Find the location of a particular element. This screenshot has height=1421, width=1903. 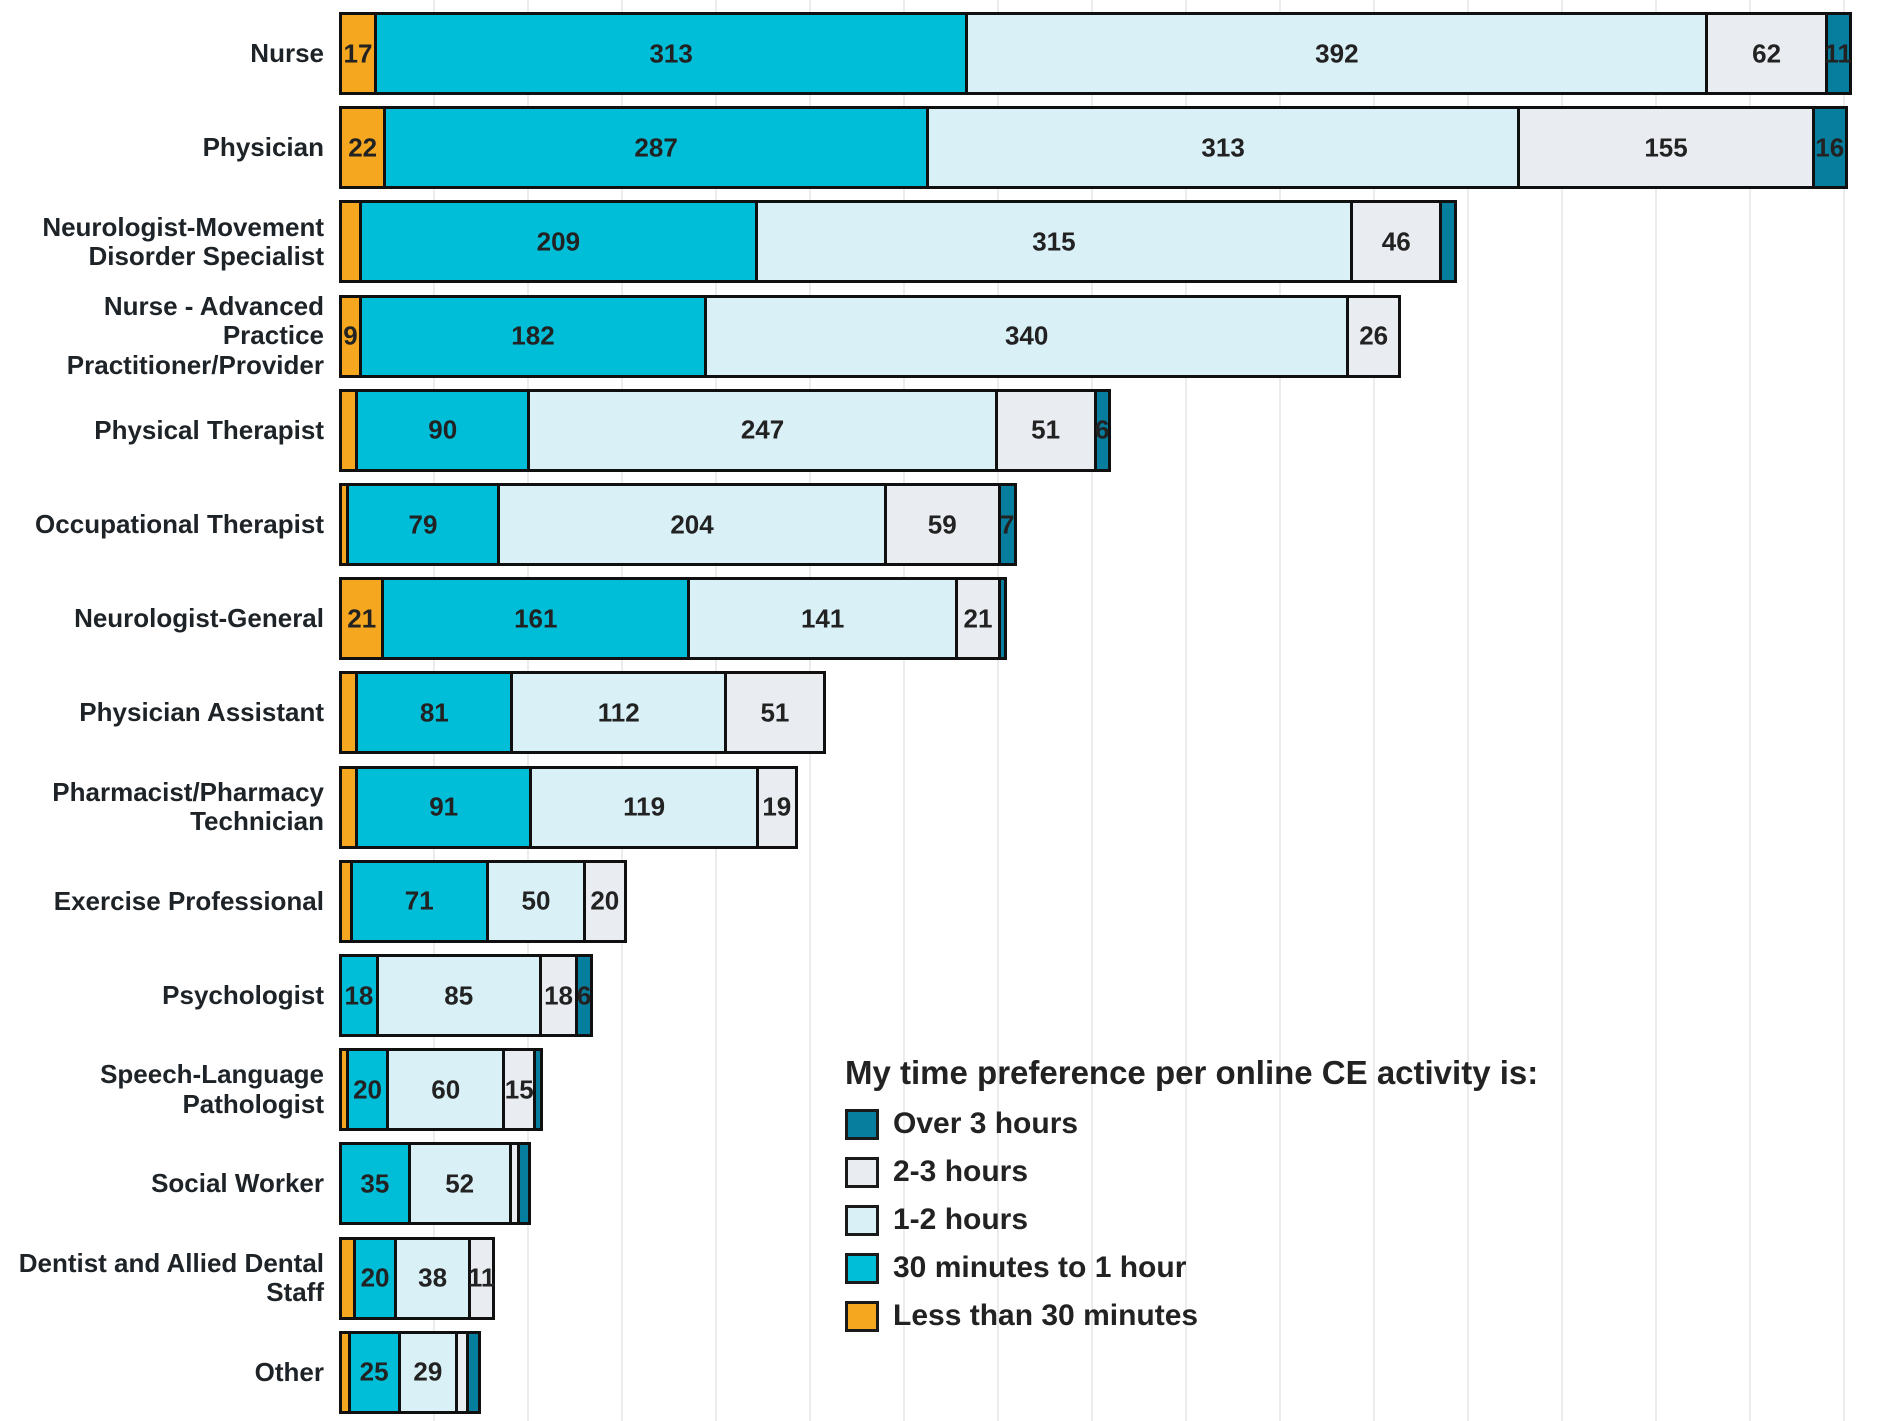

bar-value-label: 392 is located at coordinates (1337, 53).